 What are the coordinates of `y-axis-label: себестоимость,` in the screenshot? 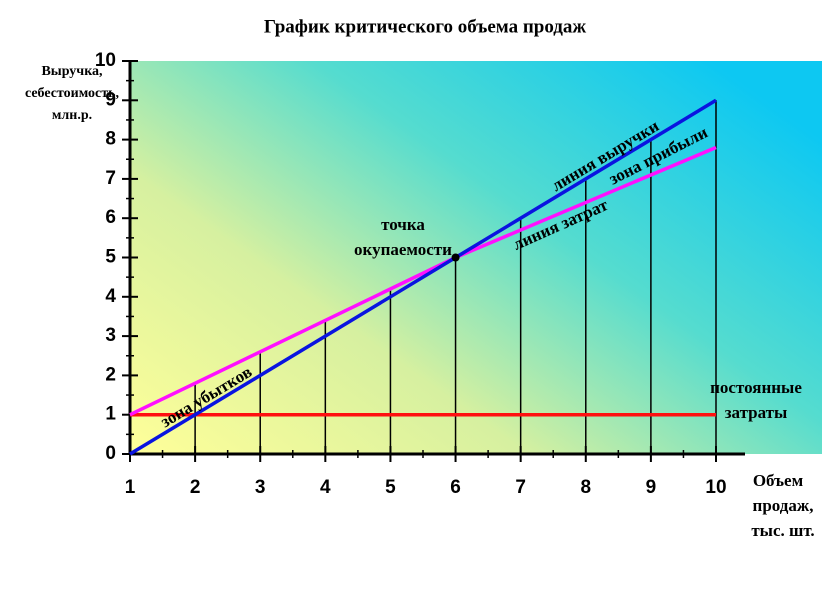 It's located at (72, 93).